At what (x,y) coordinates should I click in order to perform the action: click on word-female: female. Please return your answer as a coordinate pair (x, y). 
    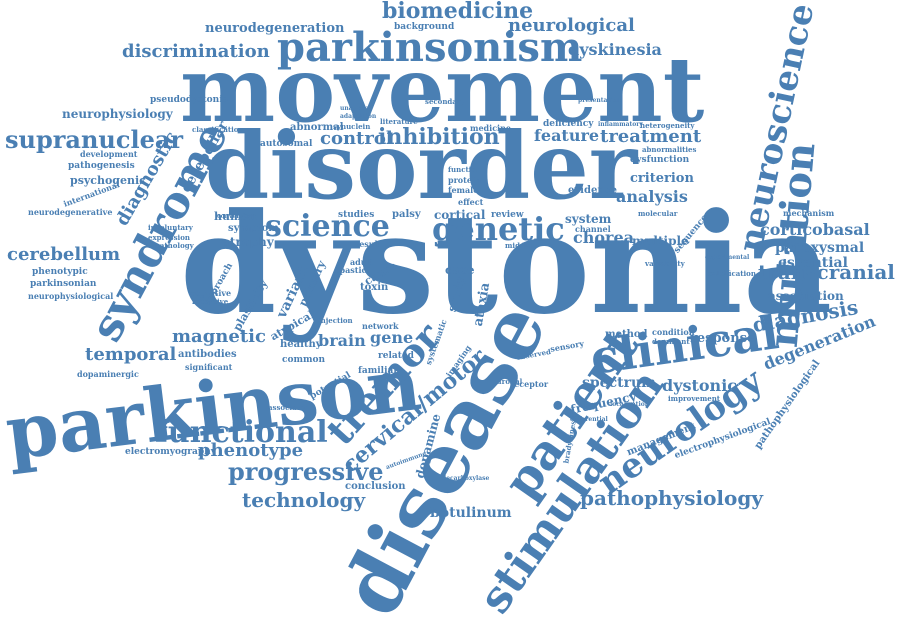
    Looking at the image, I should click on (463, 190).